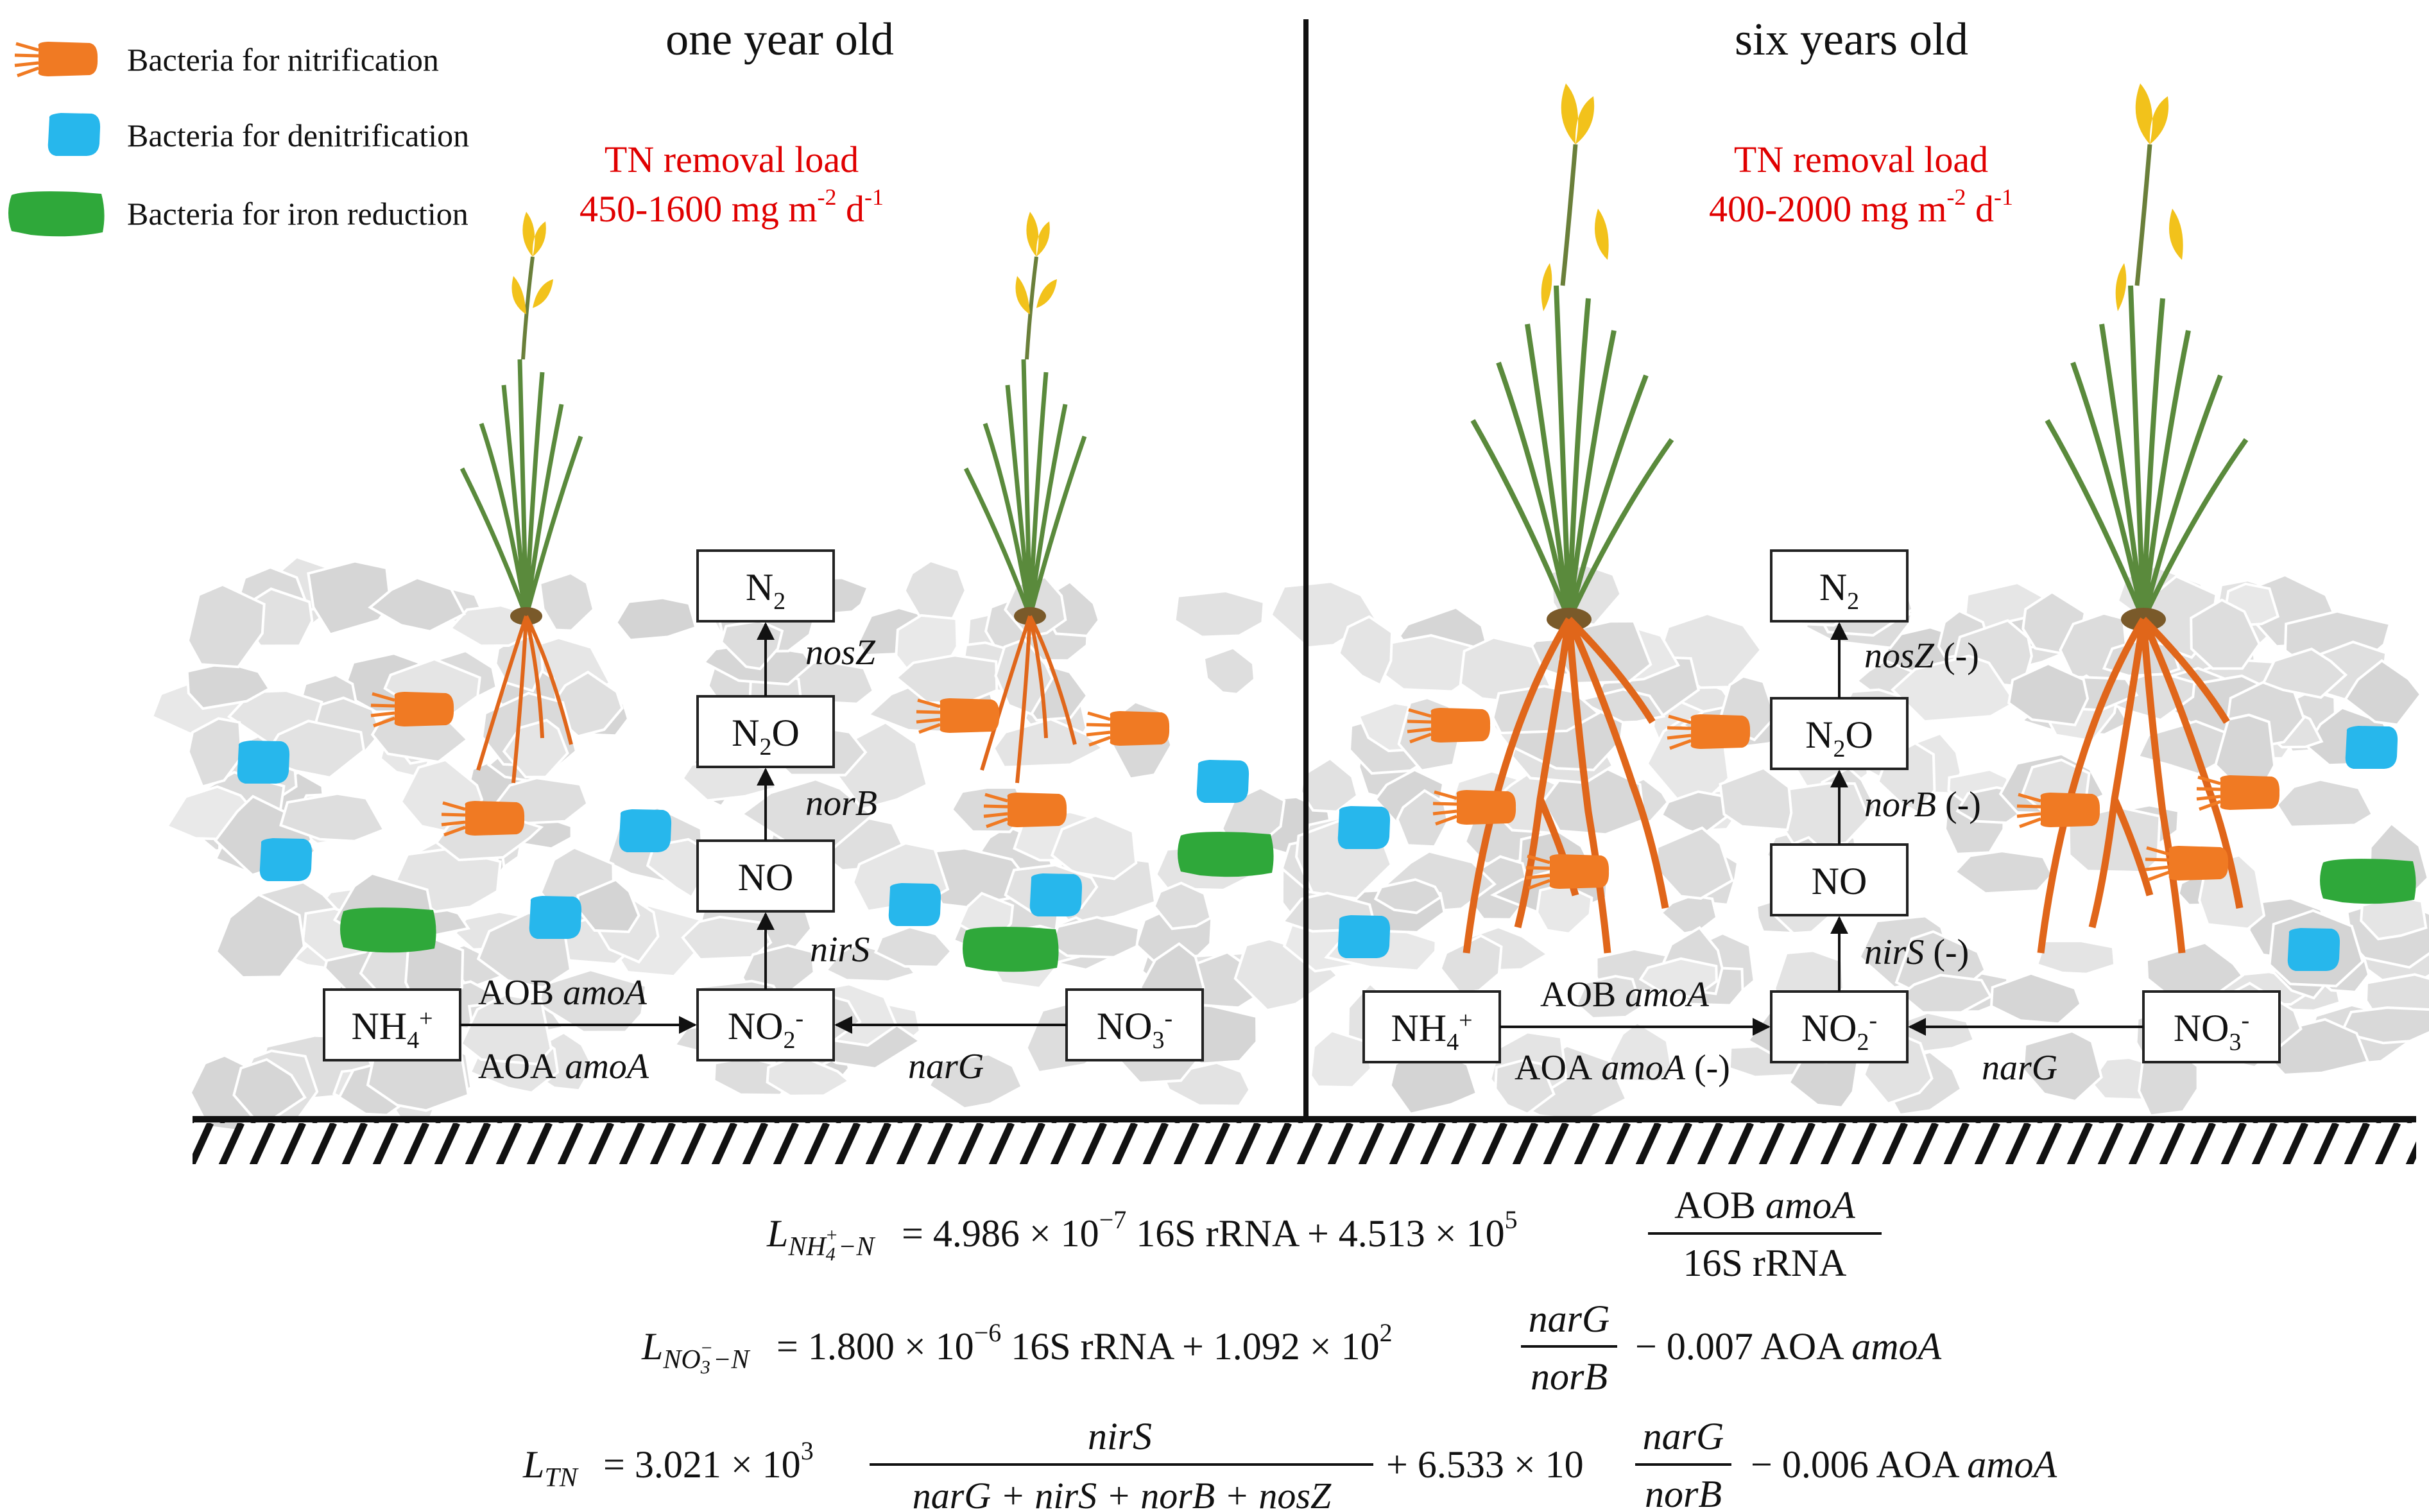 This screenshot has width=2429, height=1512. What do you see at coordinates (765, 586) in the screenshot?
I see `node-n2` at bounding box center [765, 586].